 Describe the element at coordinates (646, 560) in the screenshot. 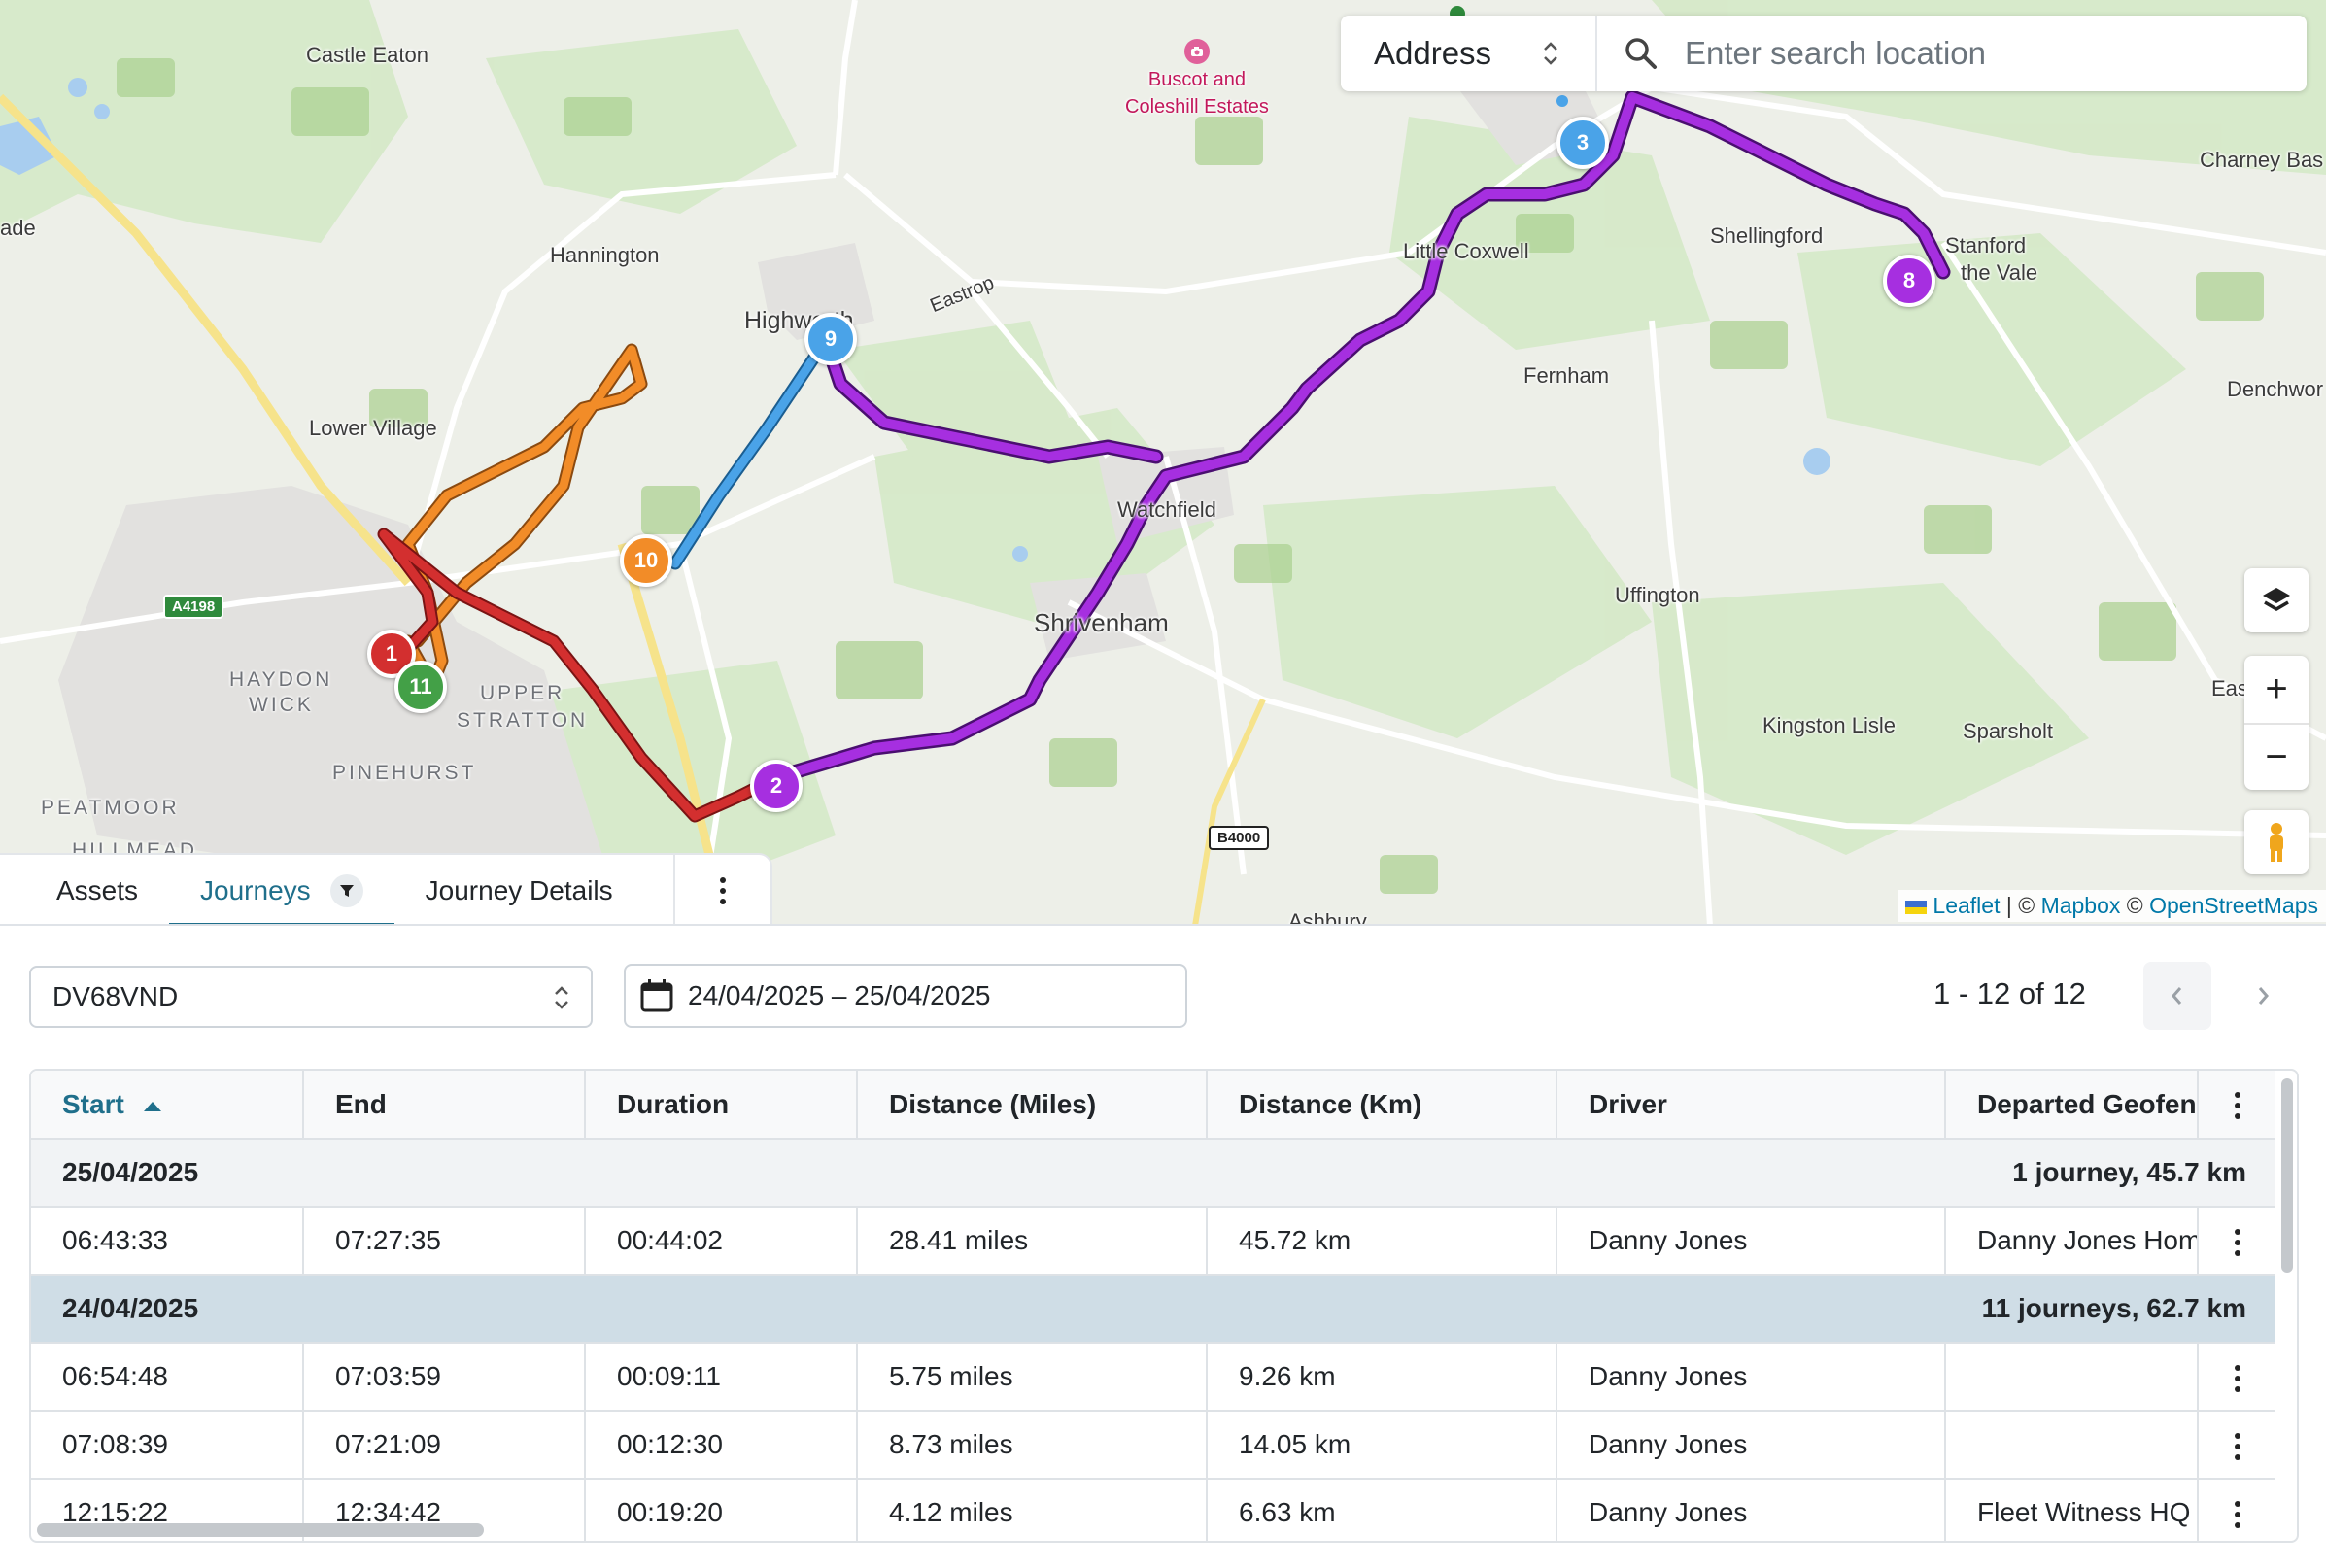

I see `journey-marker: 10` at that location.